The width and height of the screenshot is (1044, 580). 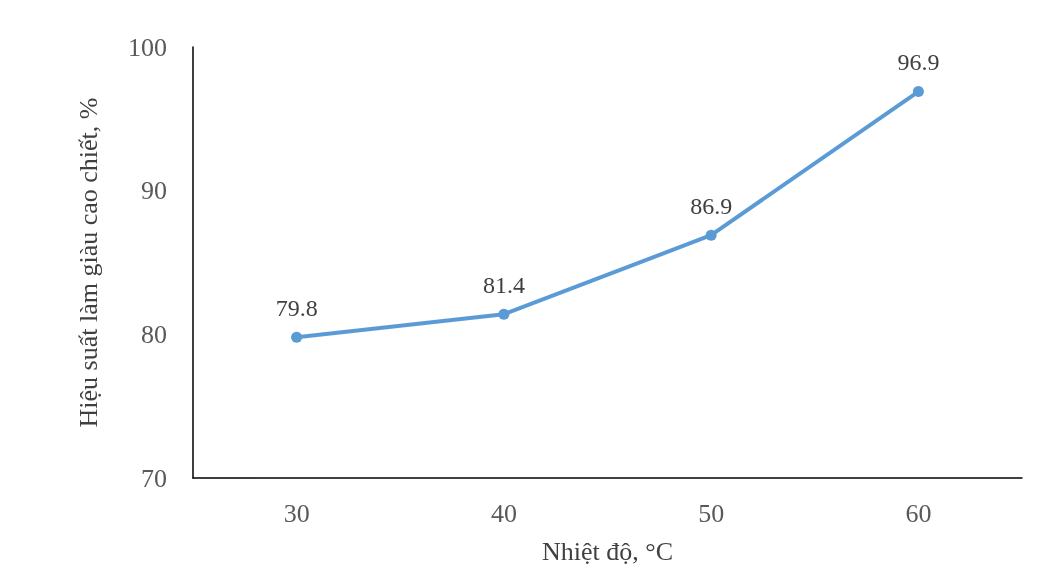 What do you see at coordinates (503, 513) in the screenshot?
I see `x-tick-label: 40` at bounding box center [503, 513].